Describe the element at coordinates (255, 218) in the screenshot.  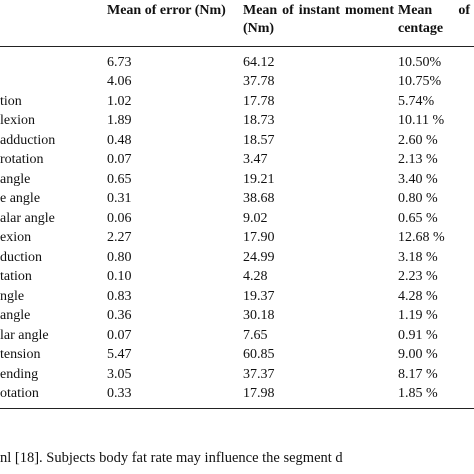
I see `table-cell: 9.02` at that location.